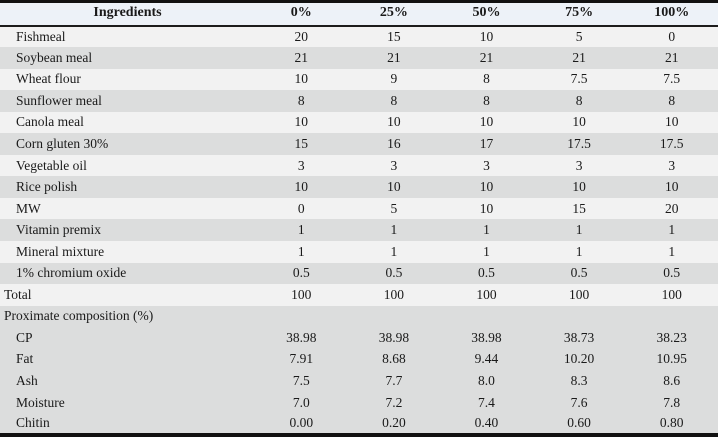 Image resolution: width=718 pixels, height=437 pixels. Describe the element at coordinates (79, 316) in the screenshot. I see `row-label: Proximate composition (%)` at that location.